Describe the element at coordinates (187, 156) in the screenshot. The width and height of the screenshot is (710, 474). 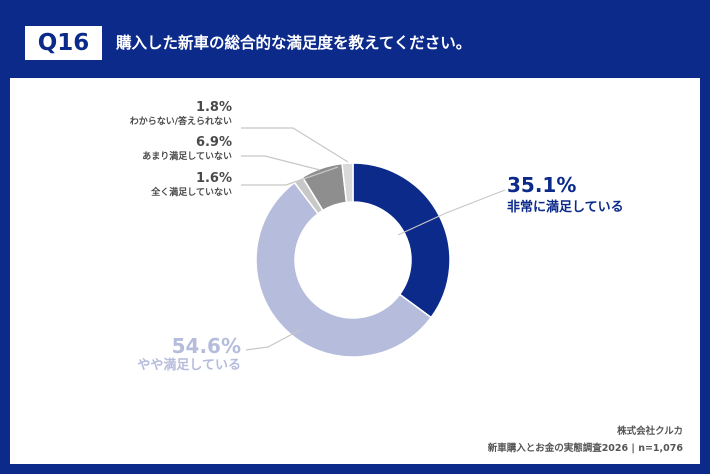
I see `not-very-category-label: あまり満足していない` at that location.